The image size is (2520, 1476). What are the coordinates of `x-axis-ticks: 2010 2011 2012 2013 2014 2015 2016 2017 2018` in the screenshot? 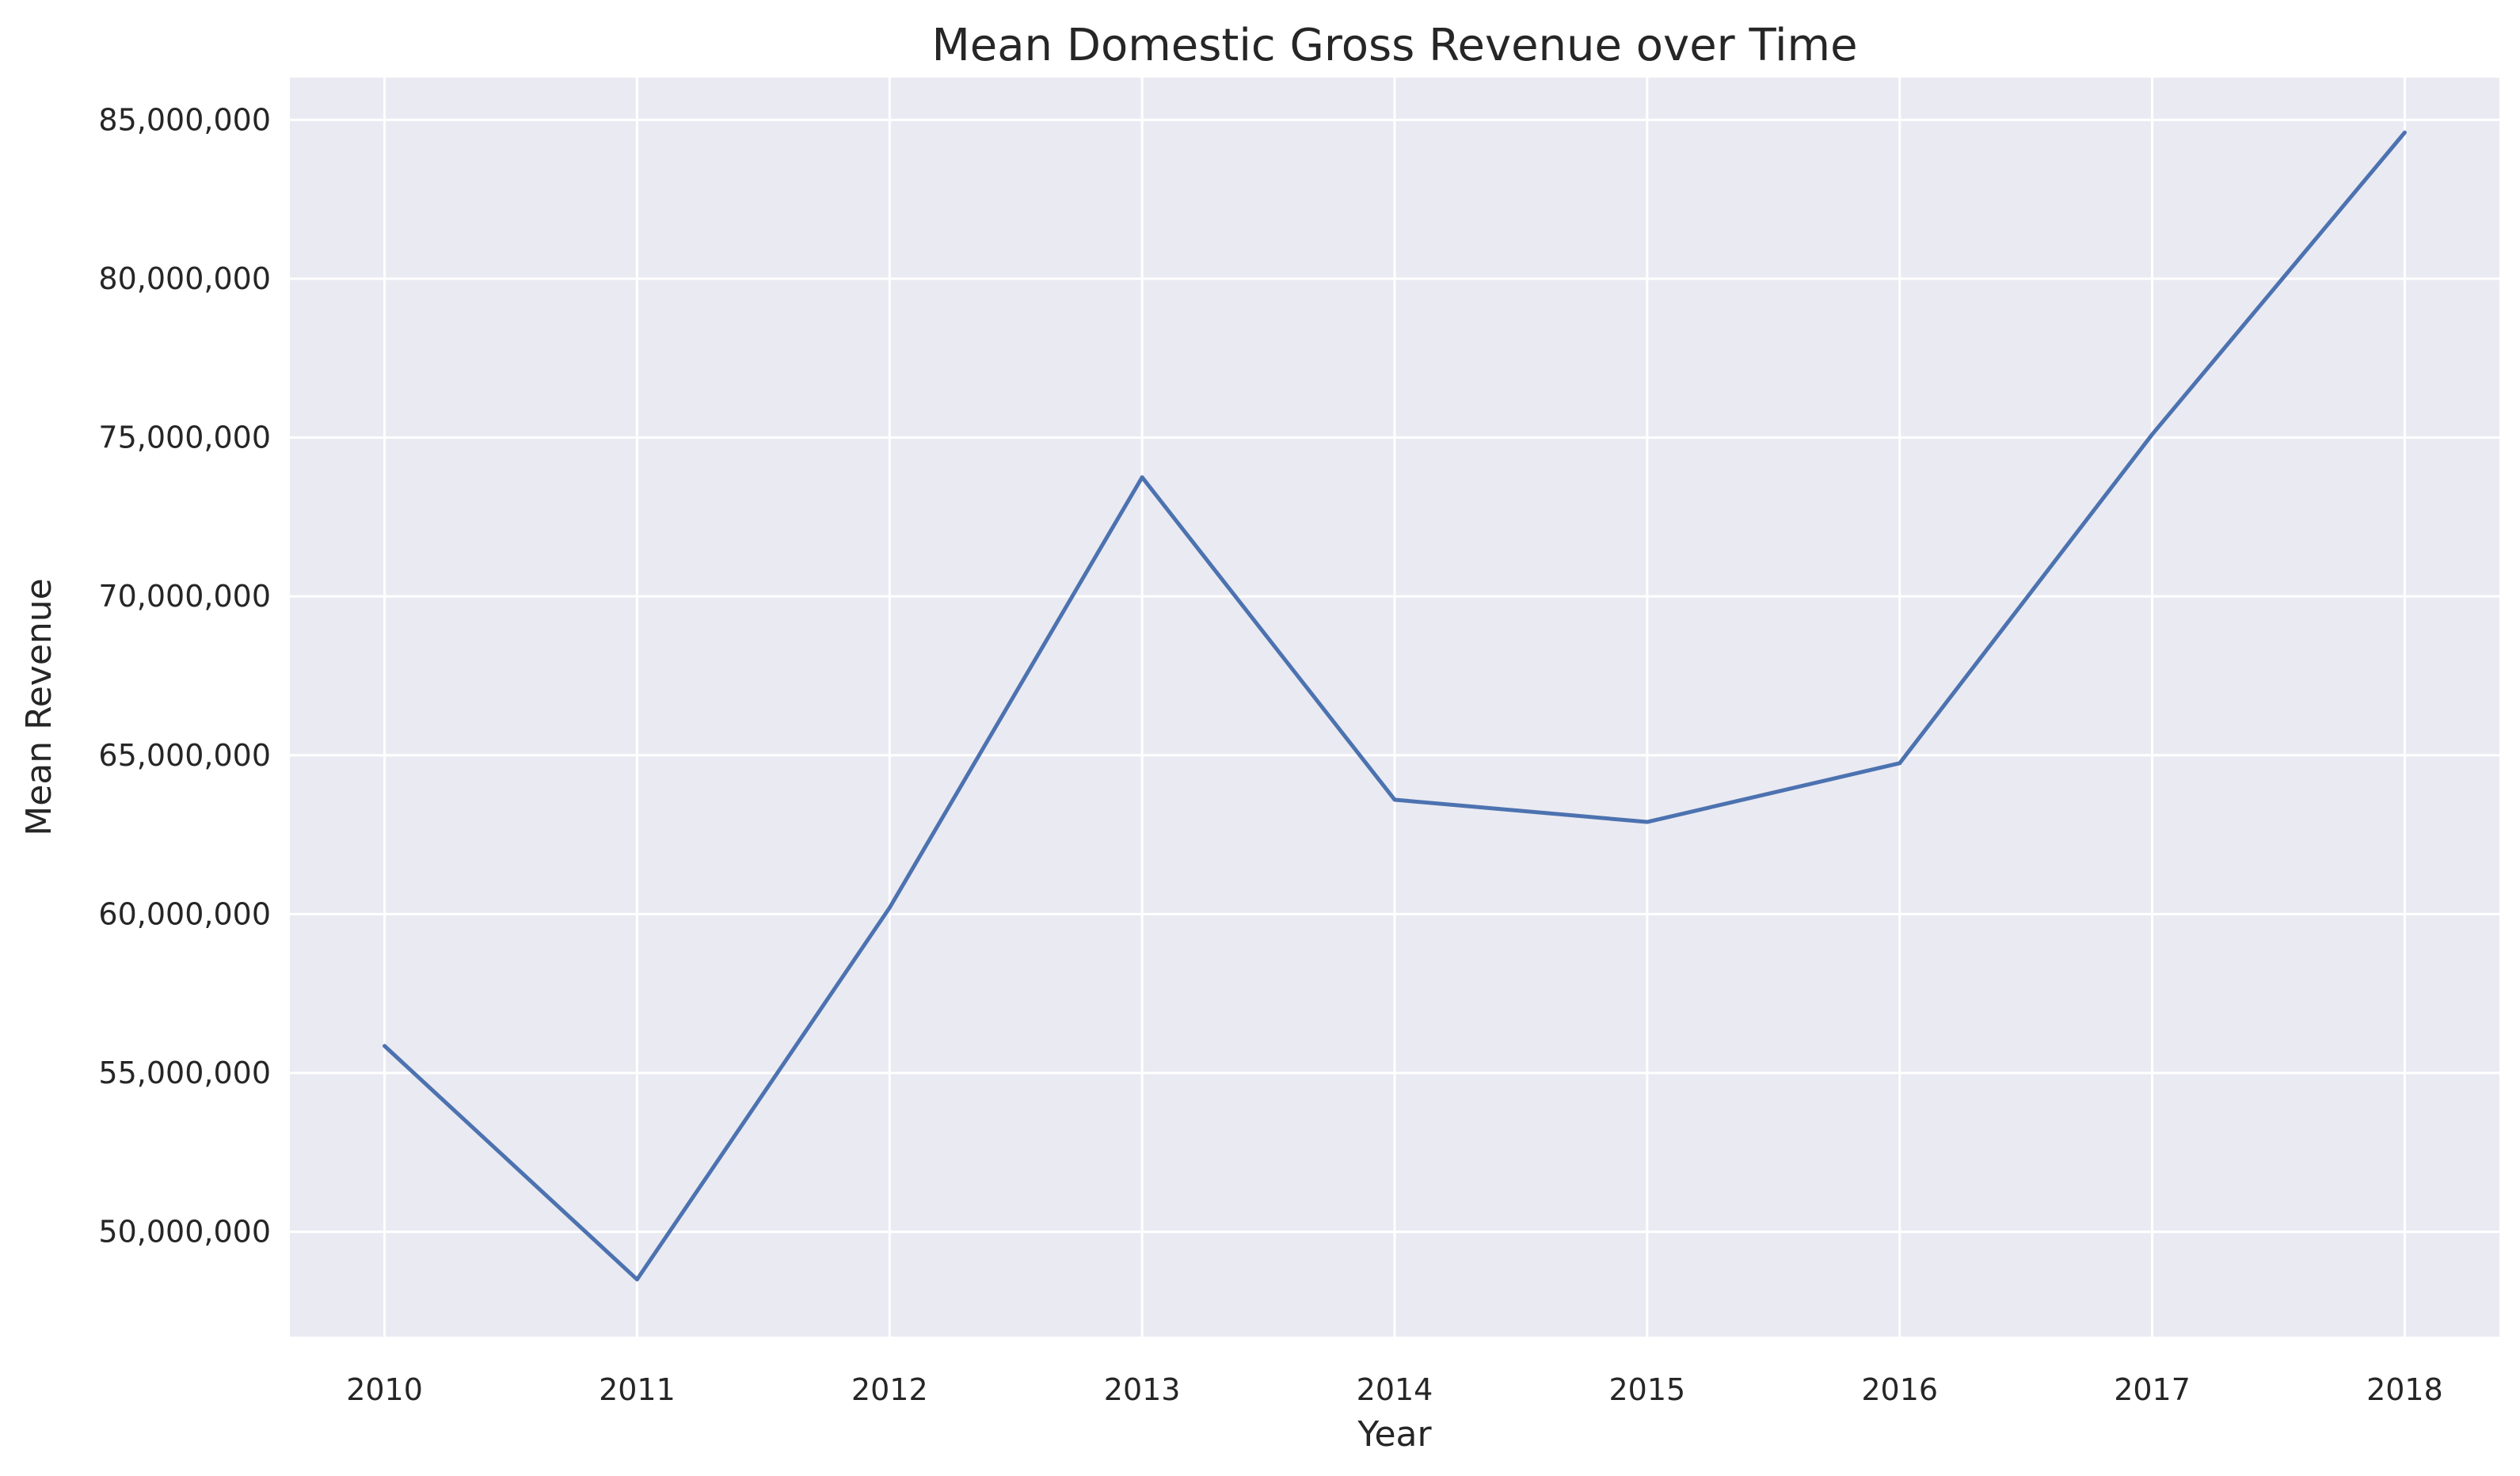 It's located at (1394, 1389).